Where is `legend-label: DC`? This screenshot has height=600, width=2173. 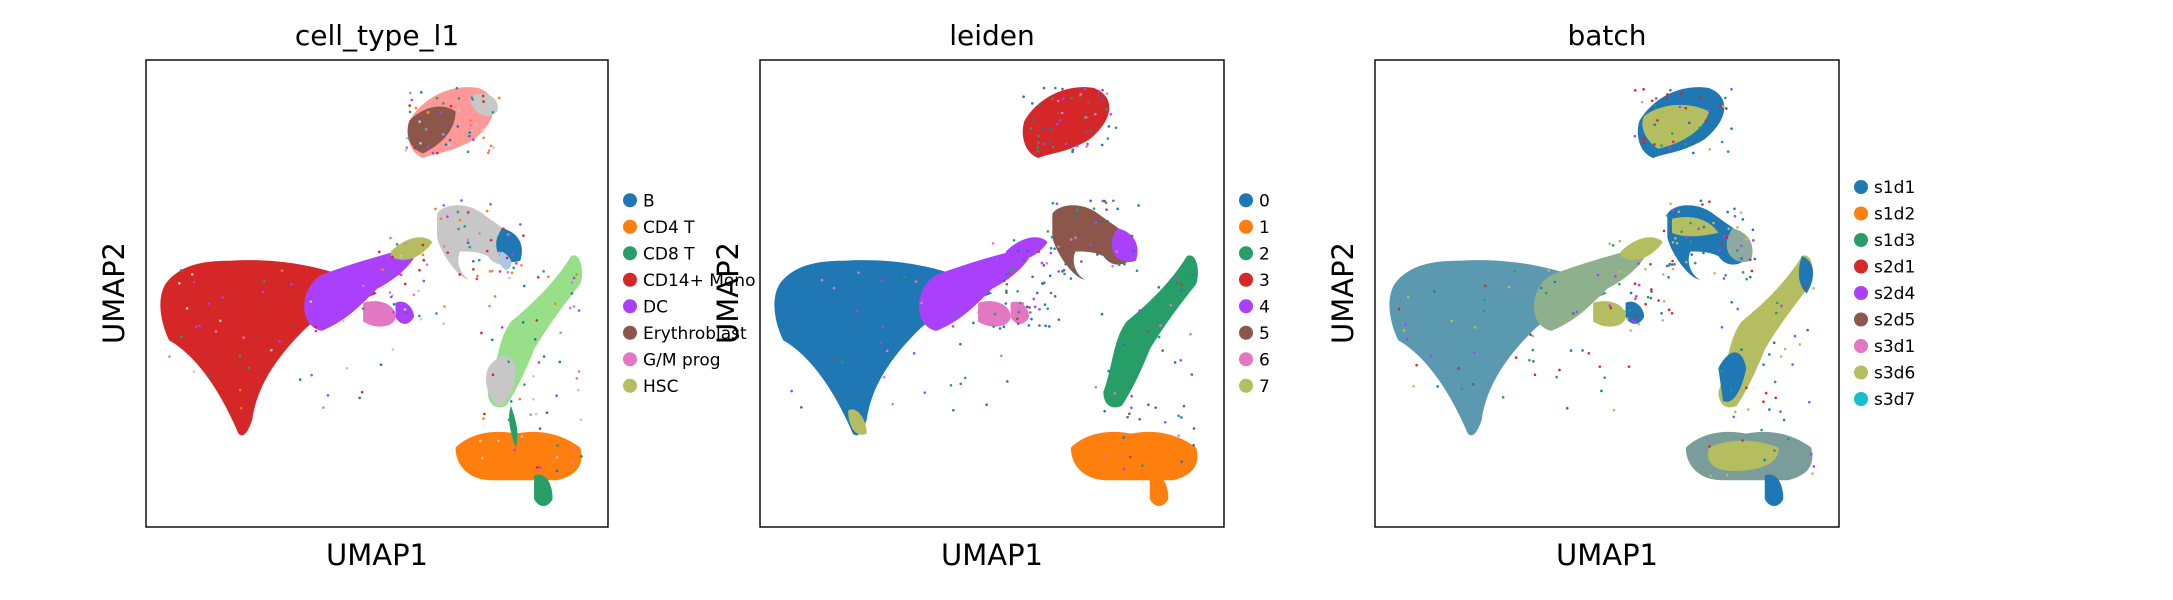 legend-label: DC is located at coordinates (655, 307).